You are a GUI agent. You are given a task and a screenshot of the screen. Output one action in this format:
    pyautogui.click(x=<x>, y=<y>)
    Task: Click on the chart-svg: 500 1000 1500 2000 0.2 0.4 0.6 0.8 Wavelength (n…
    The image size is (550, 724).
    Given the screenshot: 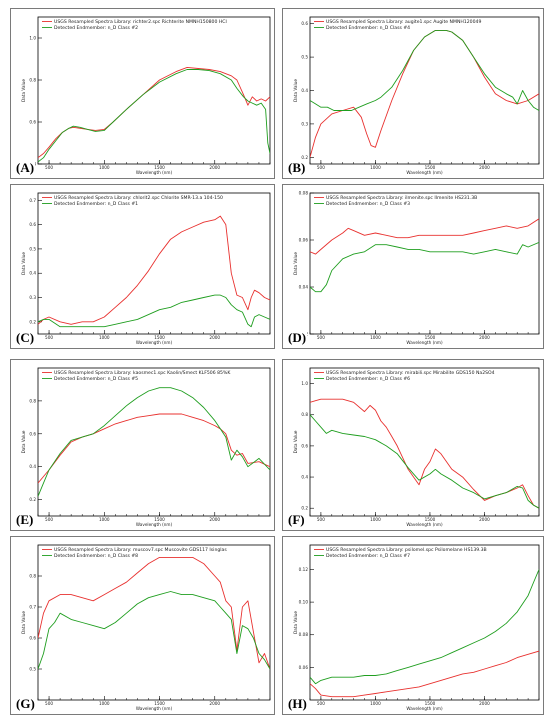 What is the action you would take?
    pyautogui.click(x=146, y=447)
    